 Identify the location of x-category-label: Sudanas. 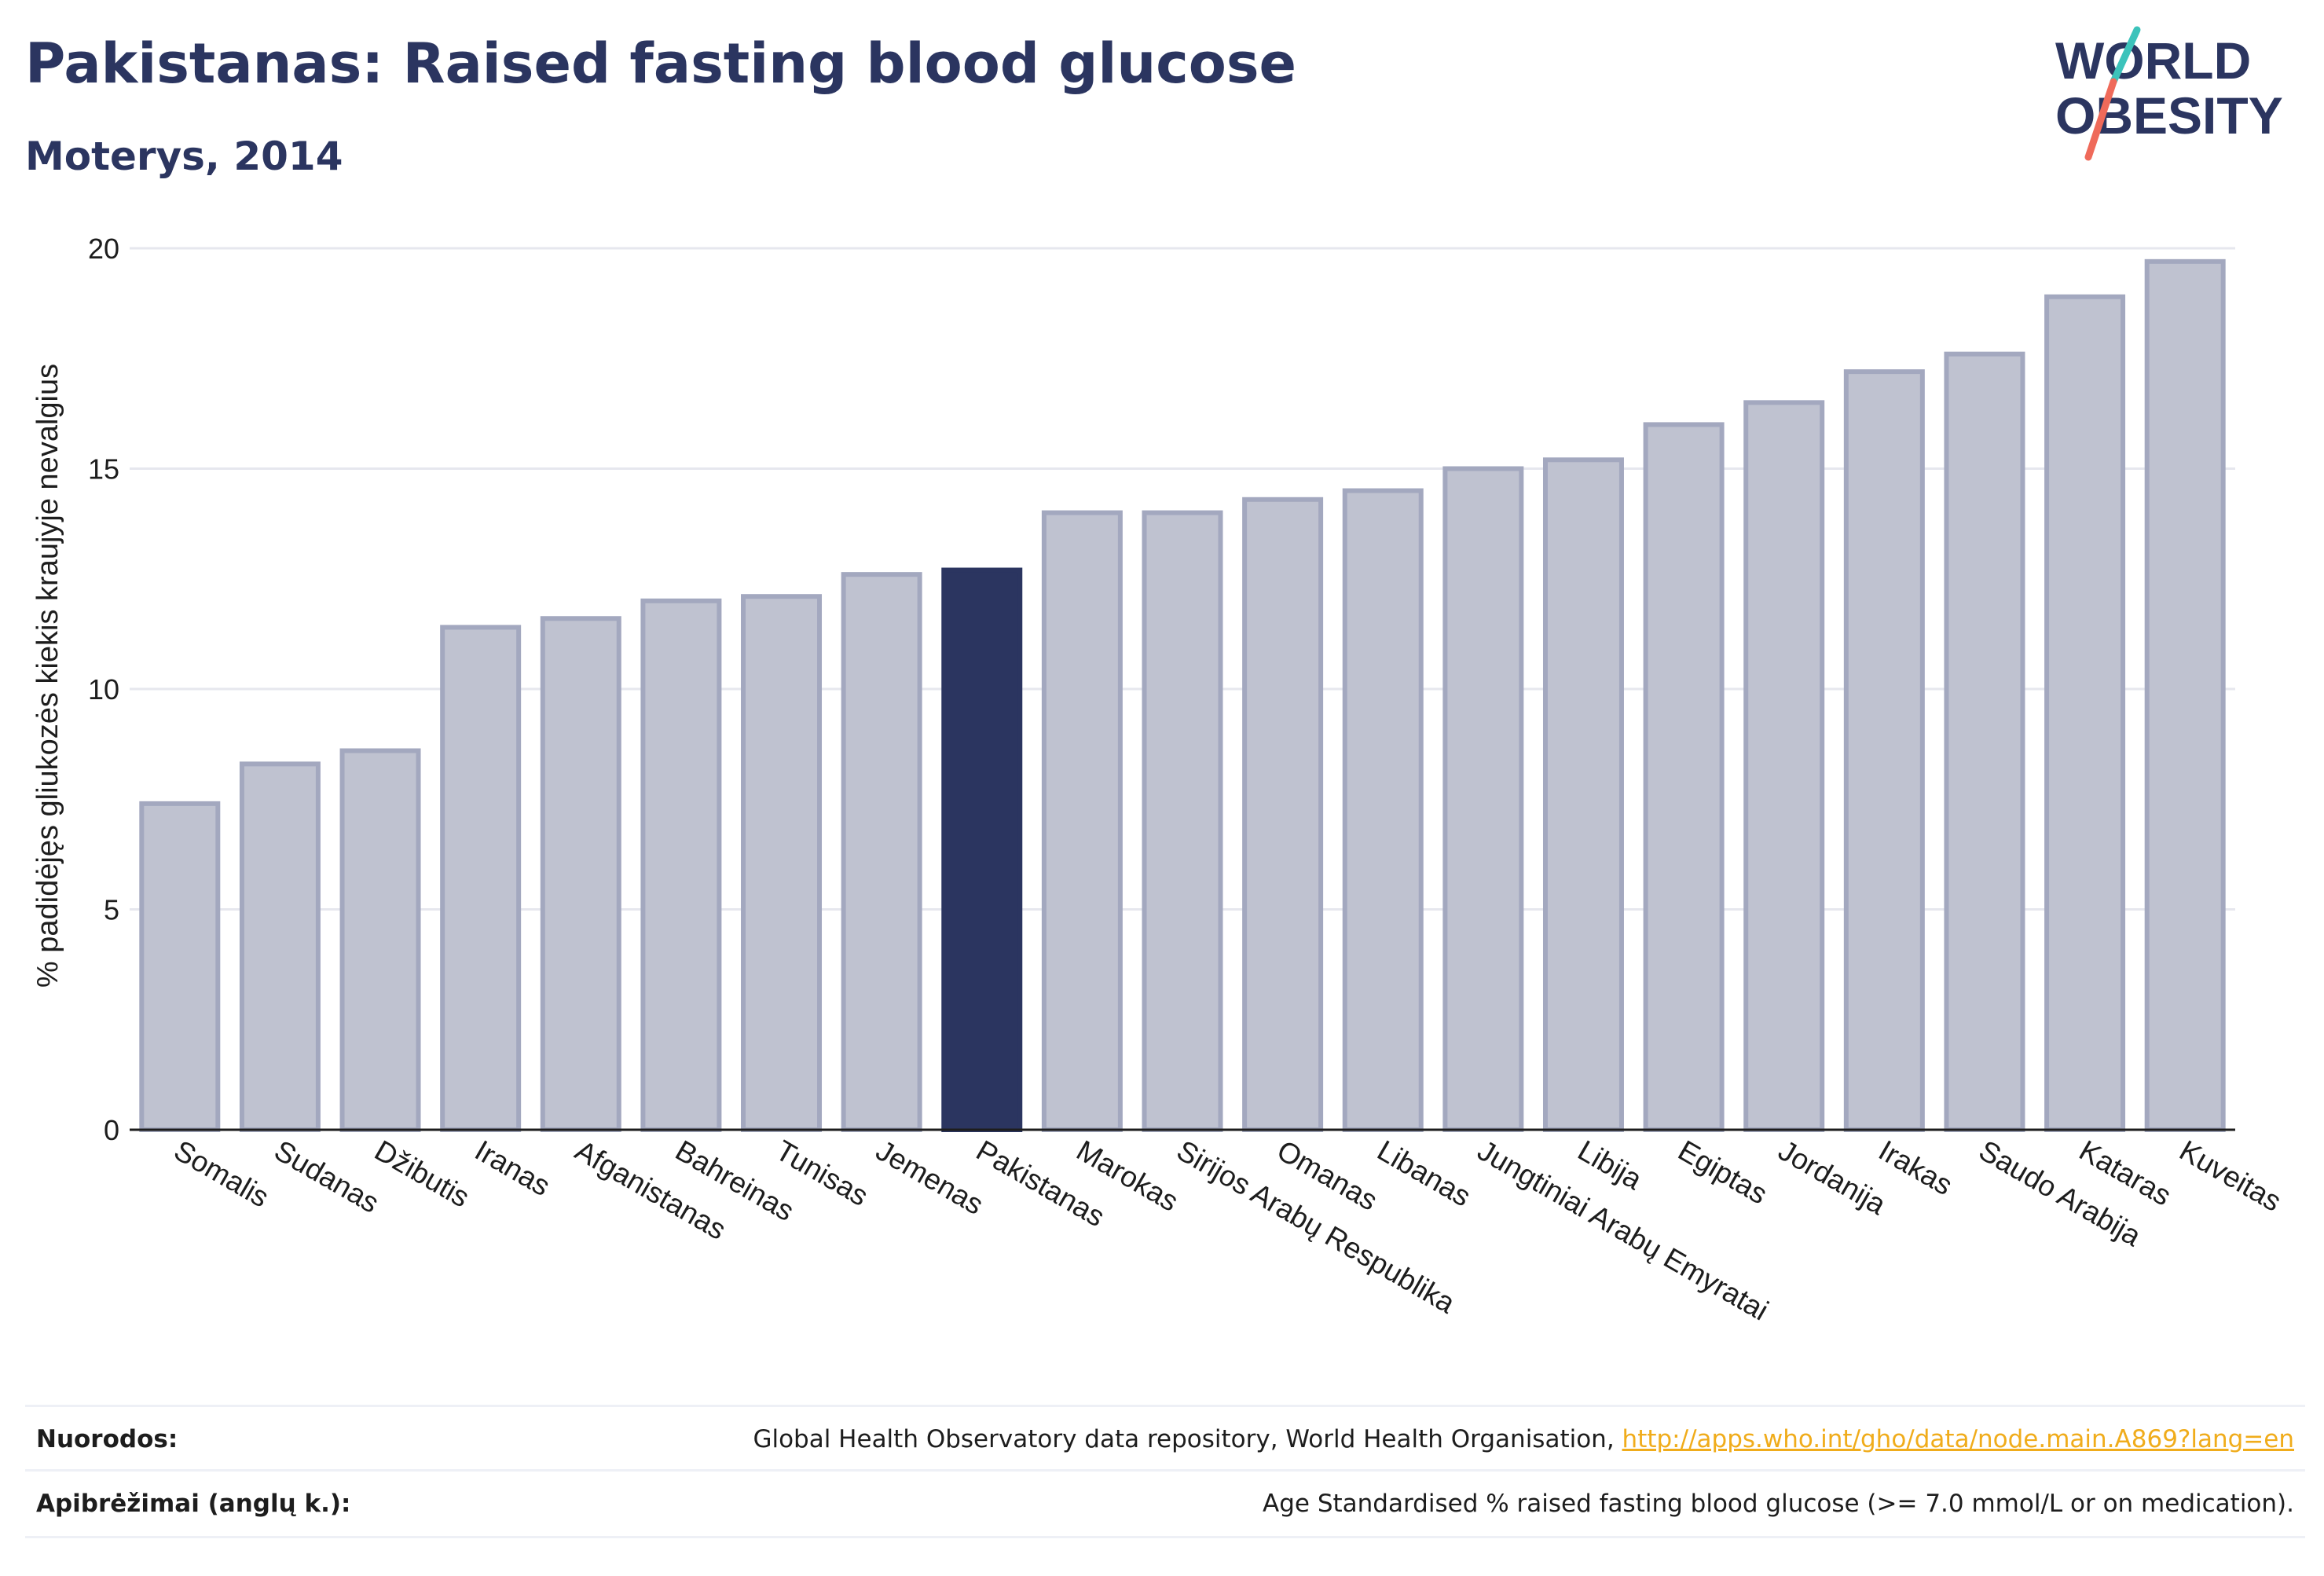
(326, 1176).